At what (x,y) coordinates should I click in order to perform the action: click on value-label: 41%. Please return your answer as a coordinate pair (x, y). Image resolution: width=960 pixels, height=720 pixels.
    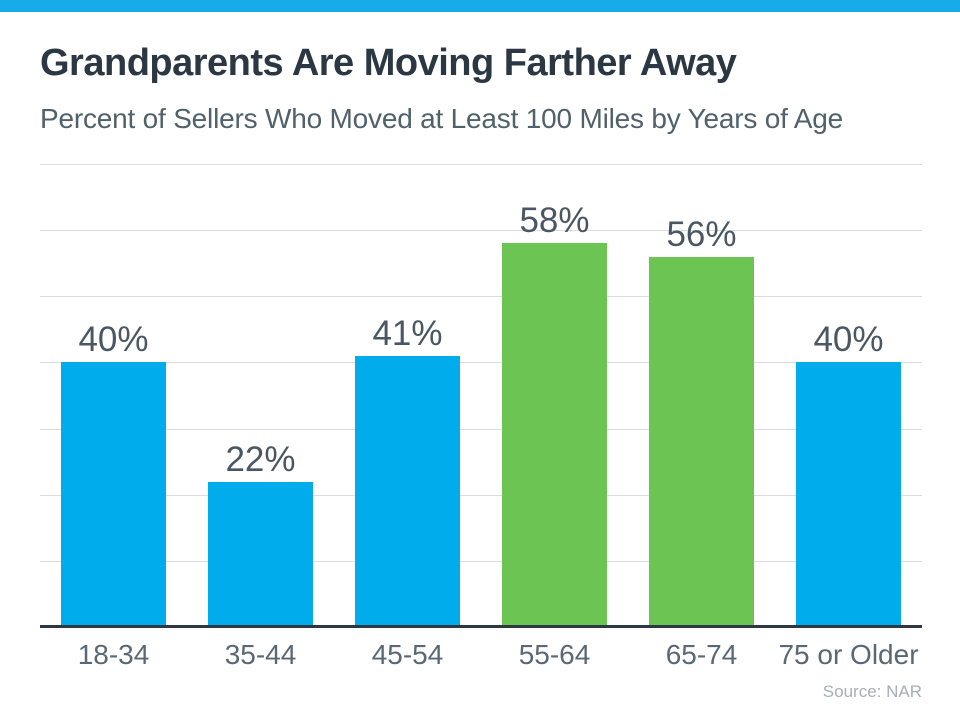
    Looking at the image, I should click on (407, 333).